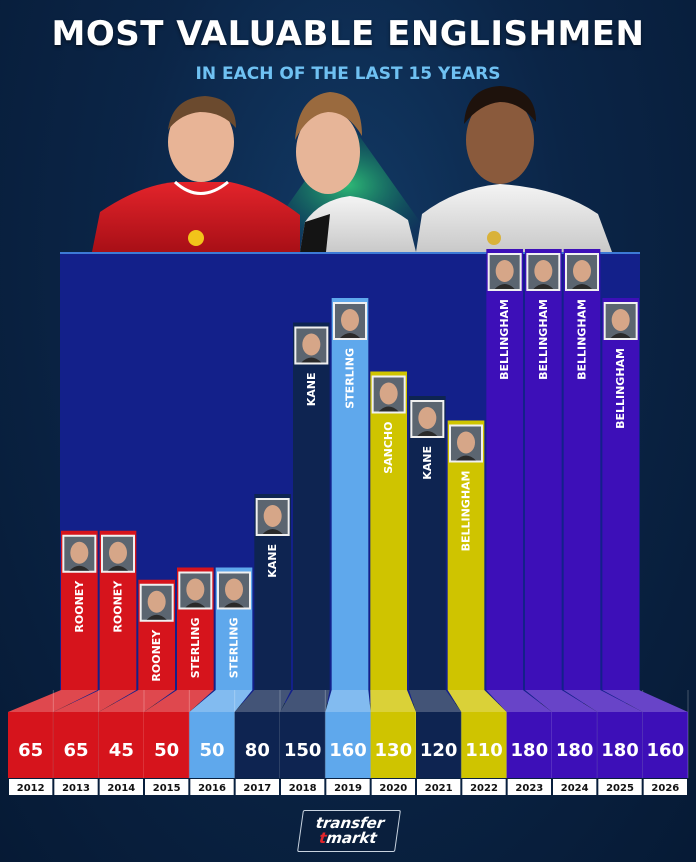 The width and height of the screenshot is (696, 862). I want to click on player-illustration-bellingham, so click(514, 169).